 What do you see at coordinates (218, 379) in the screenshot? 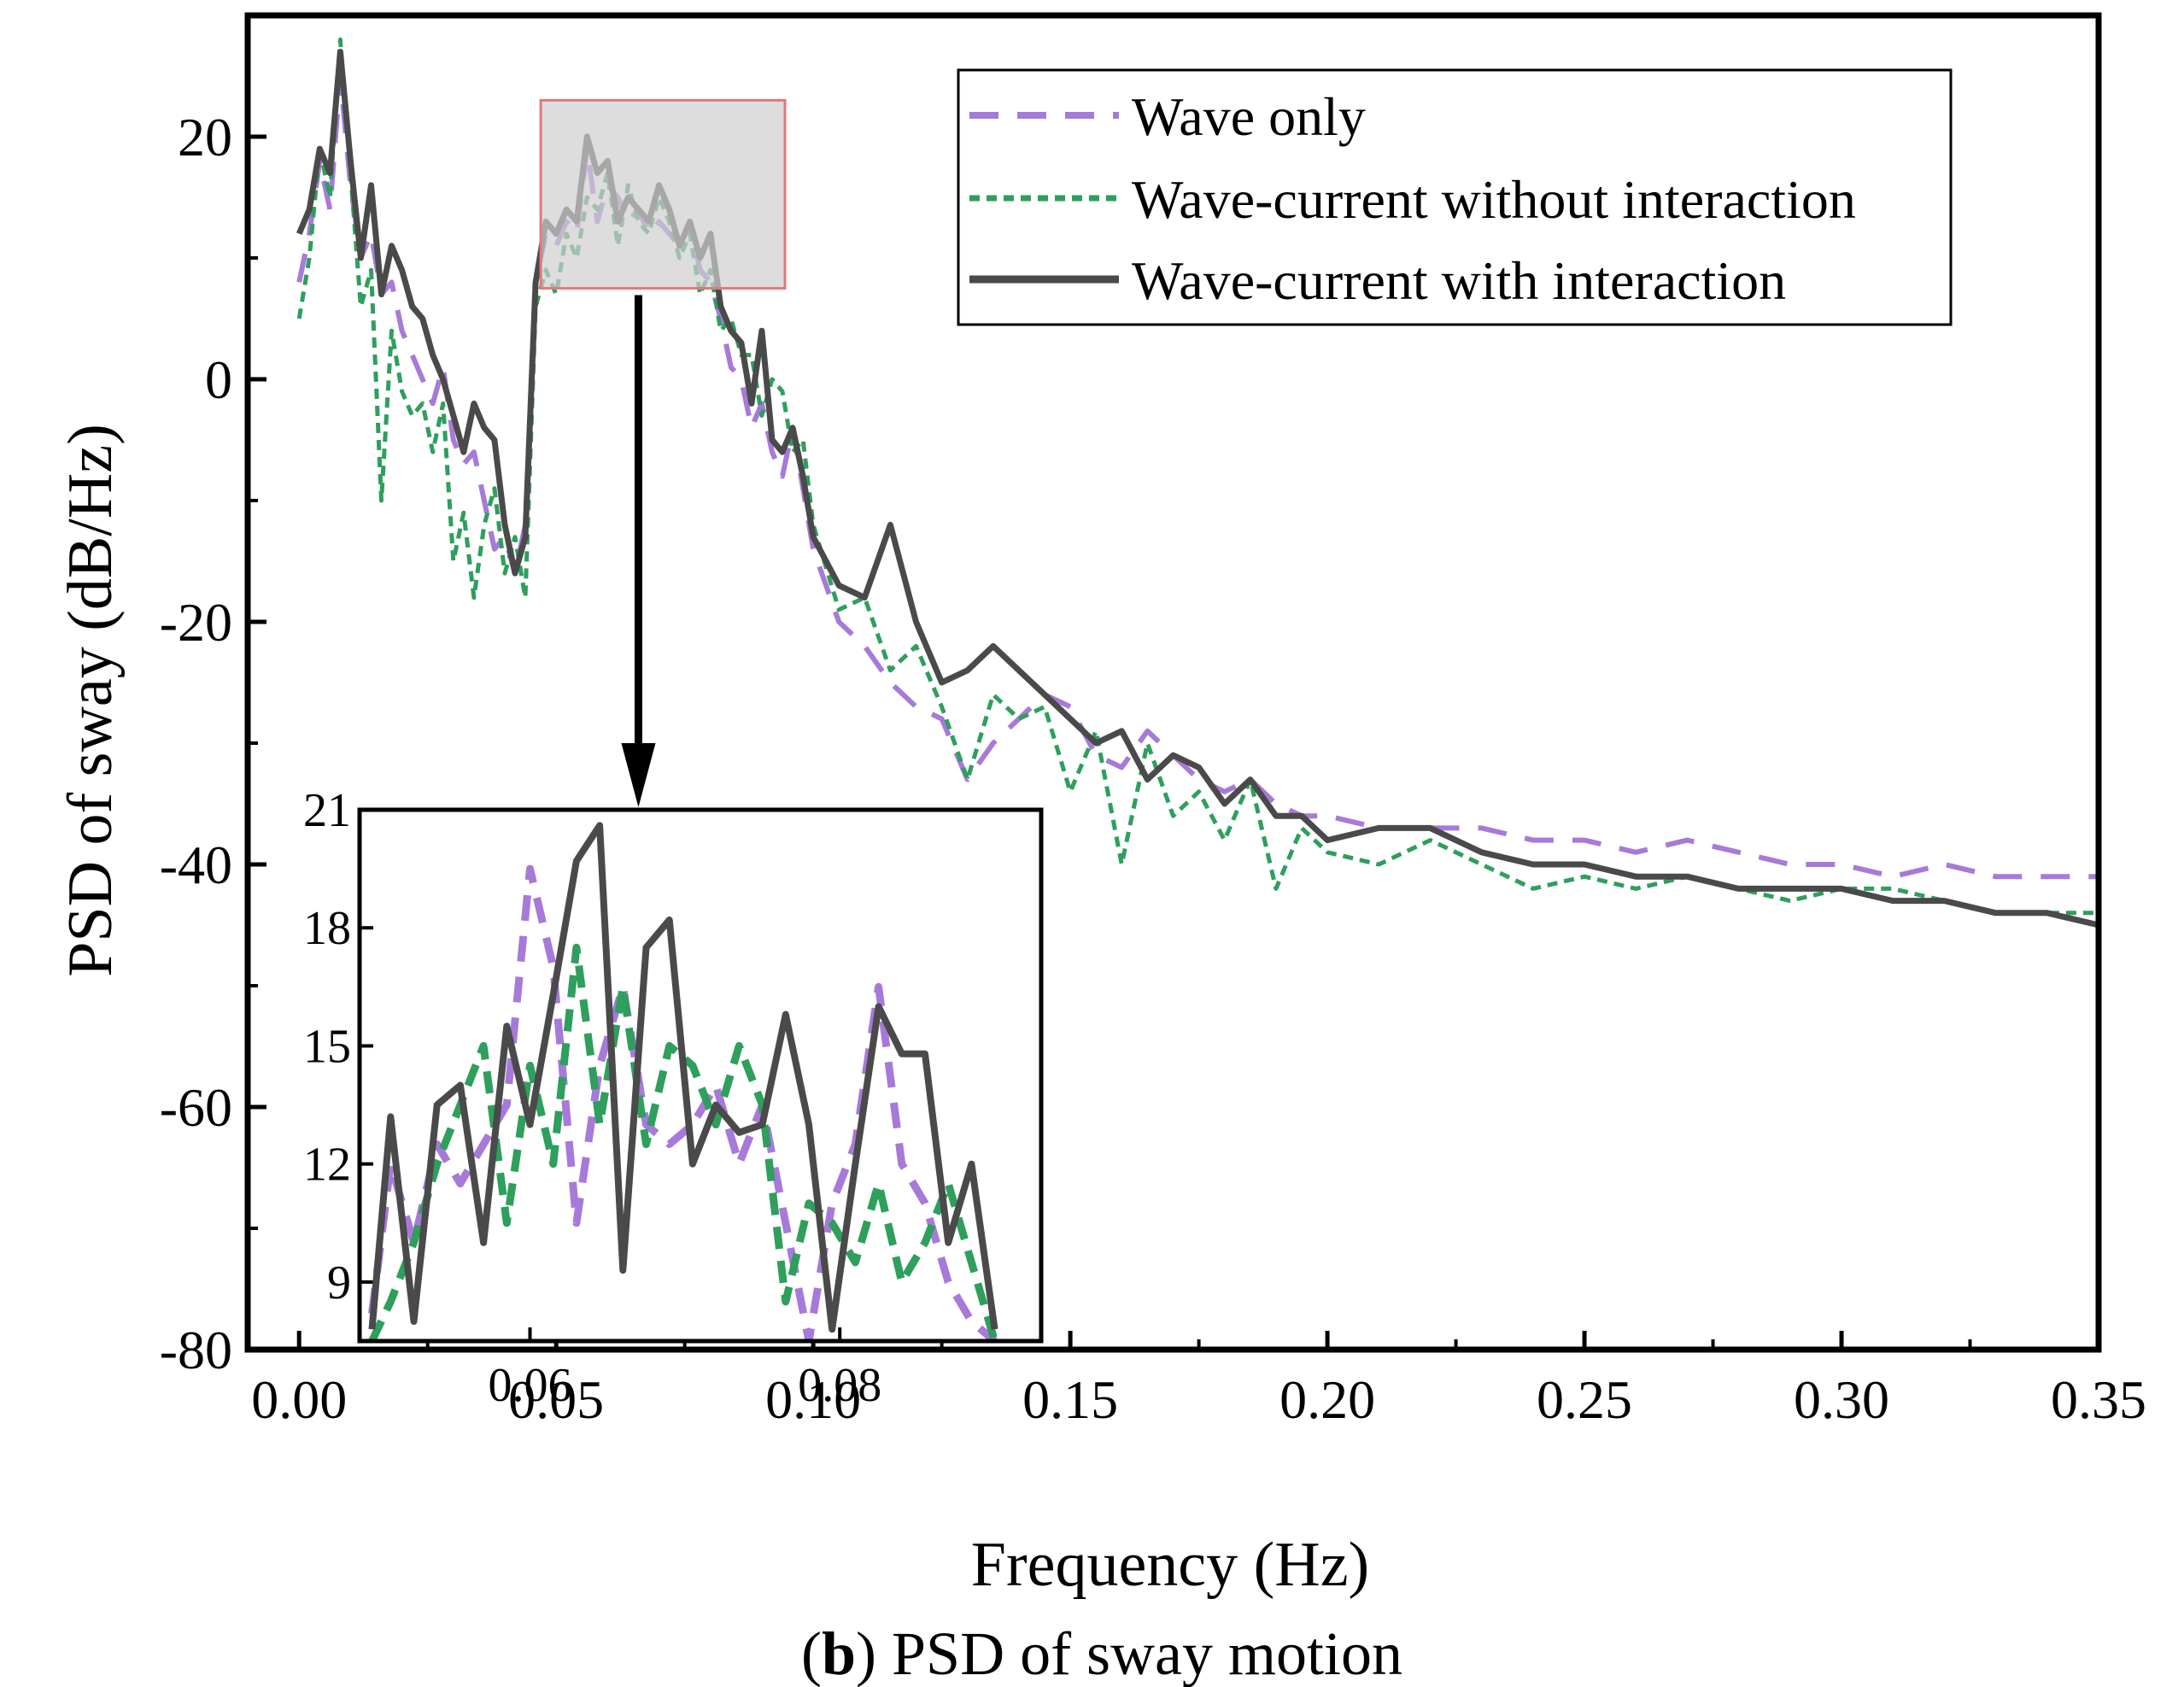
I see `y-tick-label: 0` at bounding box center [218, 379].